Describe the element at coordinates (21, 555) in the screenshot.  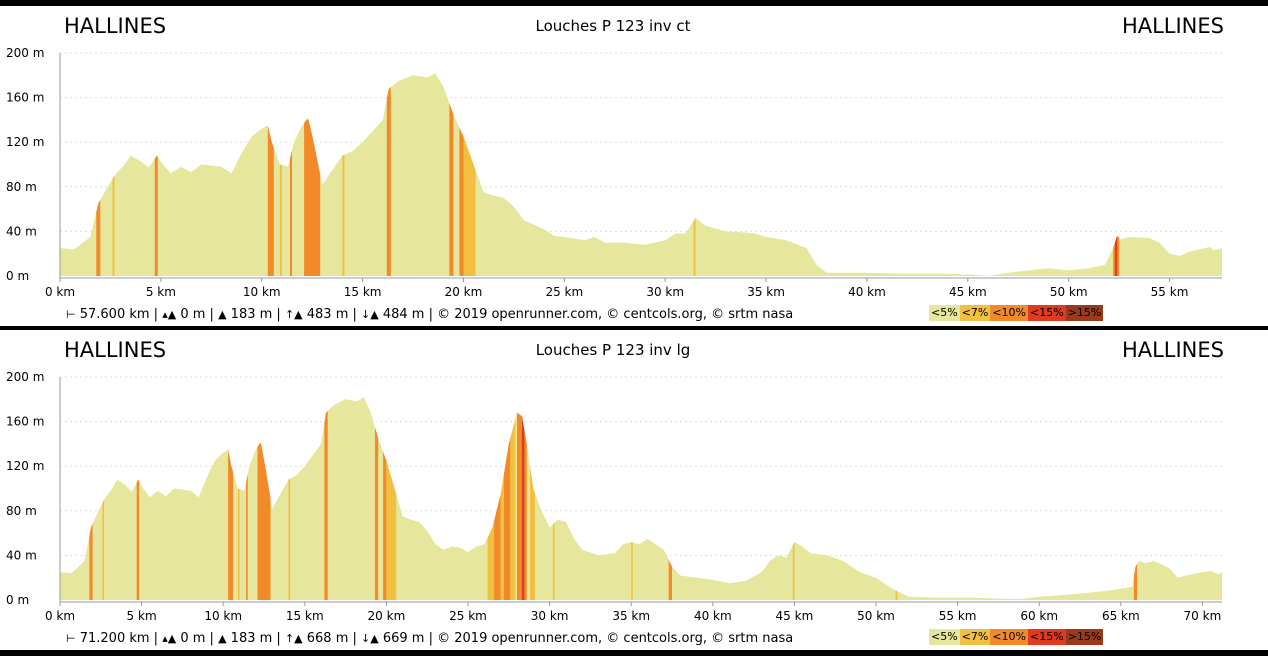
I see `y-tick-label: 40 m` at that location.